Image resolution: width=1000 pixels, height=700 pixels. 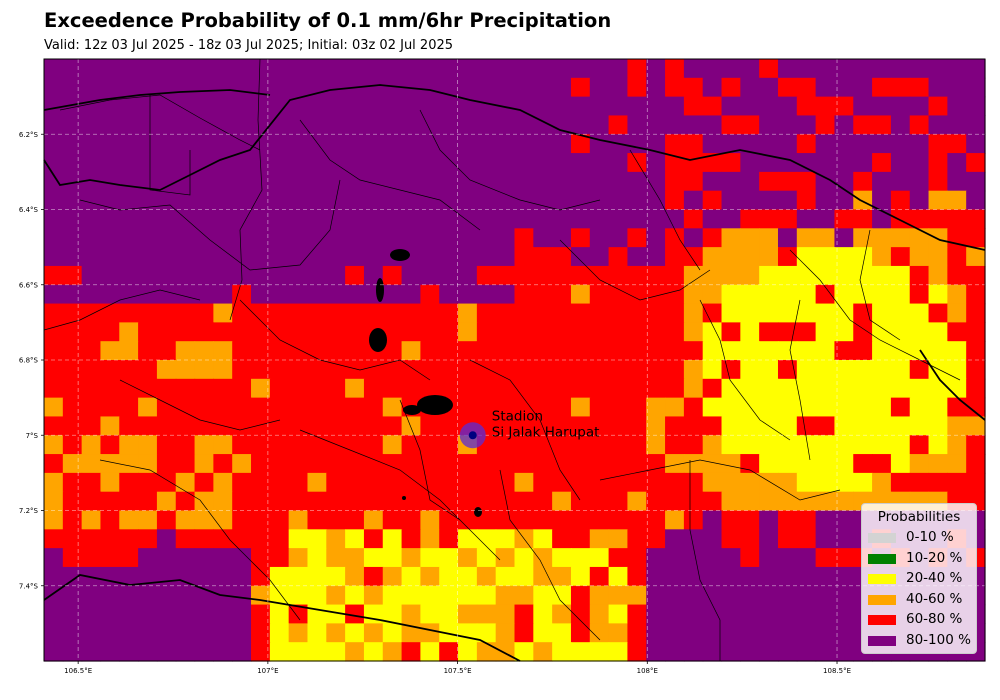 I want to click on legend-title: Probabilities, so click(x=919, y=517).